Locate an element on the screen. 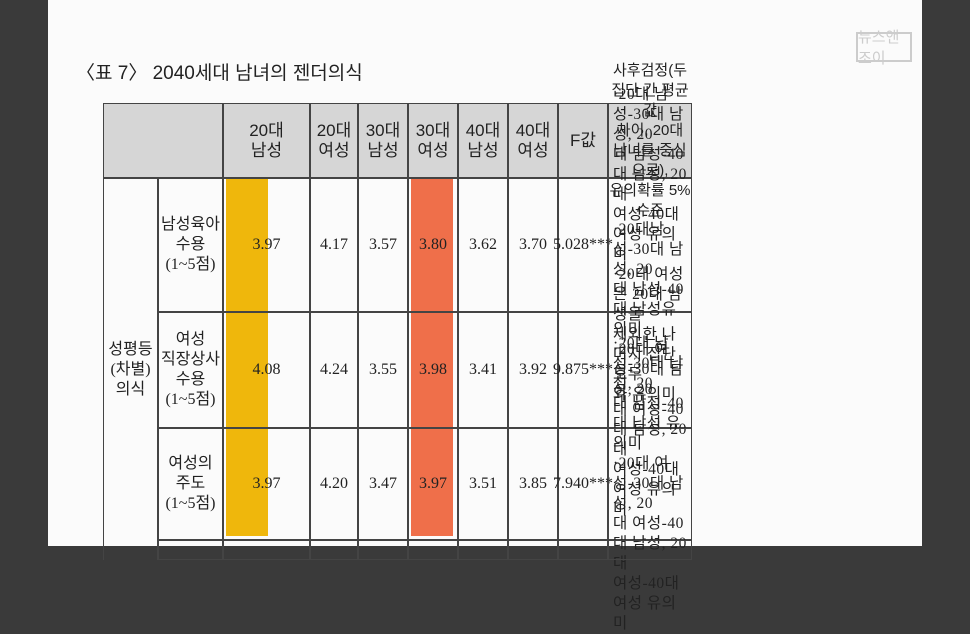  post-test-line: ·20대남성-30대 남성, 20 is located at coordinates (648, 249).